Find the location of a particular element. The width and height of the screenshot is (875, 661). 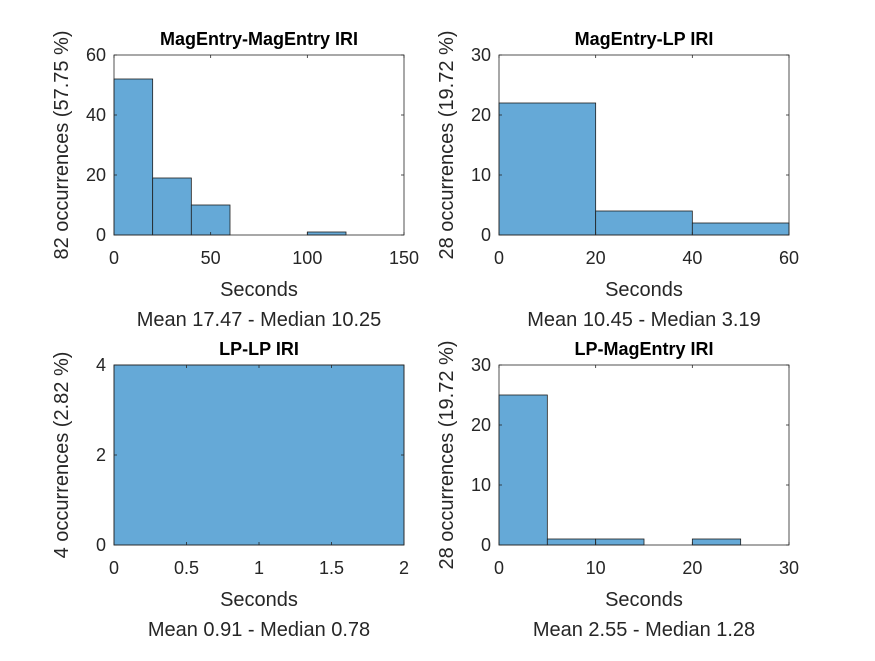

y-tick-label: 60 is located at coordinates (96, 55).